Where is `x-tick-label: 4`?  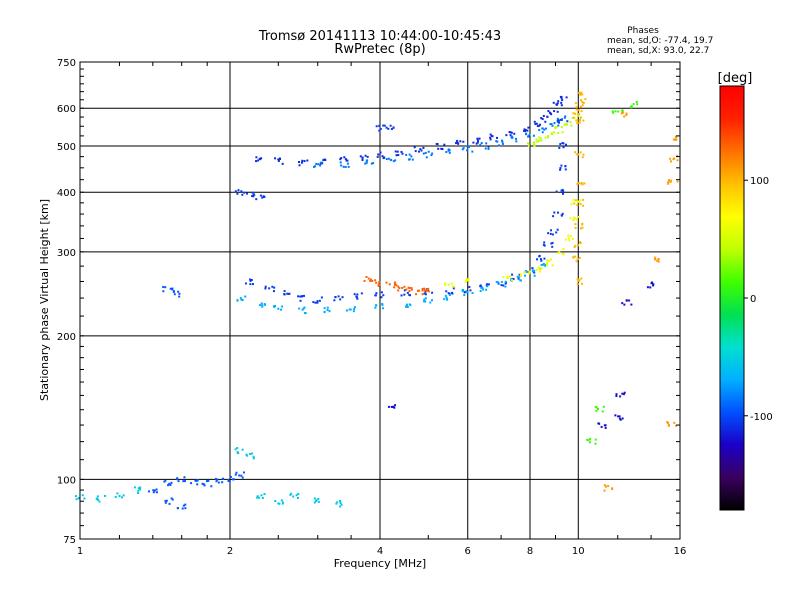 x-tick-label: 4 is located at coordinates (380, 551).